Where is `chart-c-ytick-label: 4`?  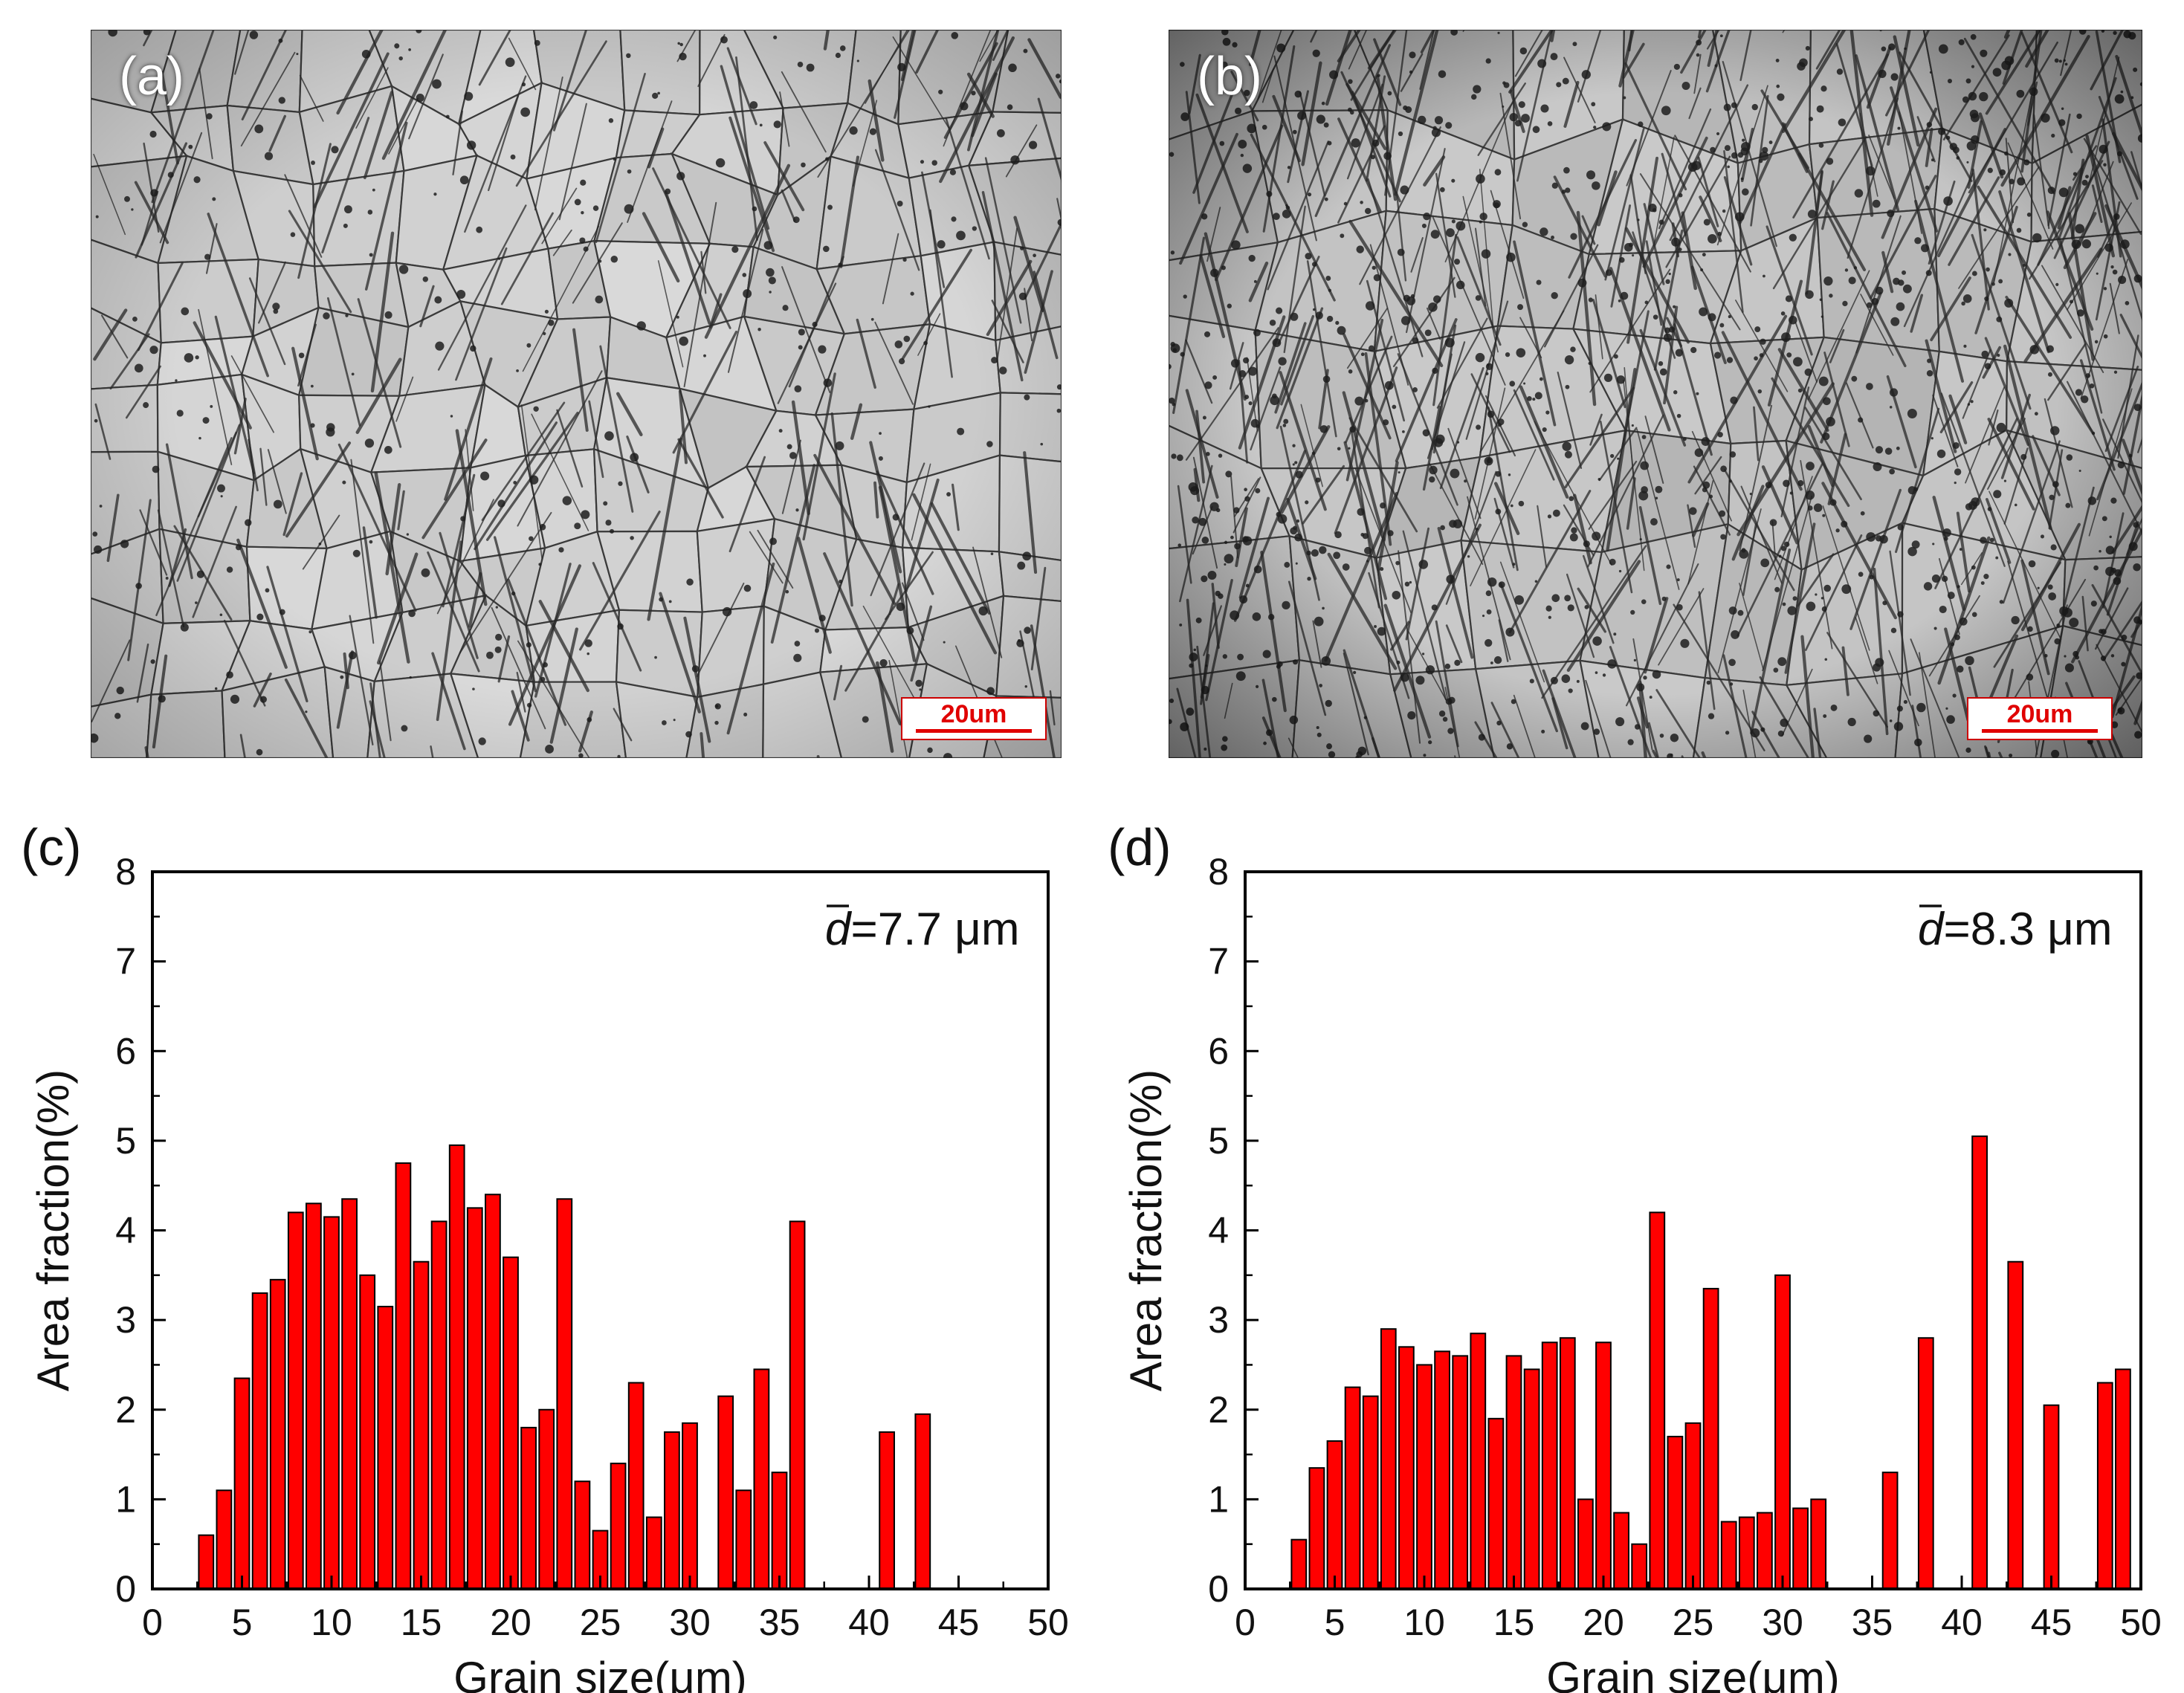 chart-c-ytick-label: 4 is located at coordinates (126, 1231).